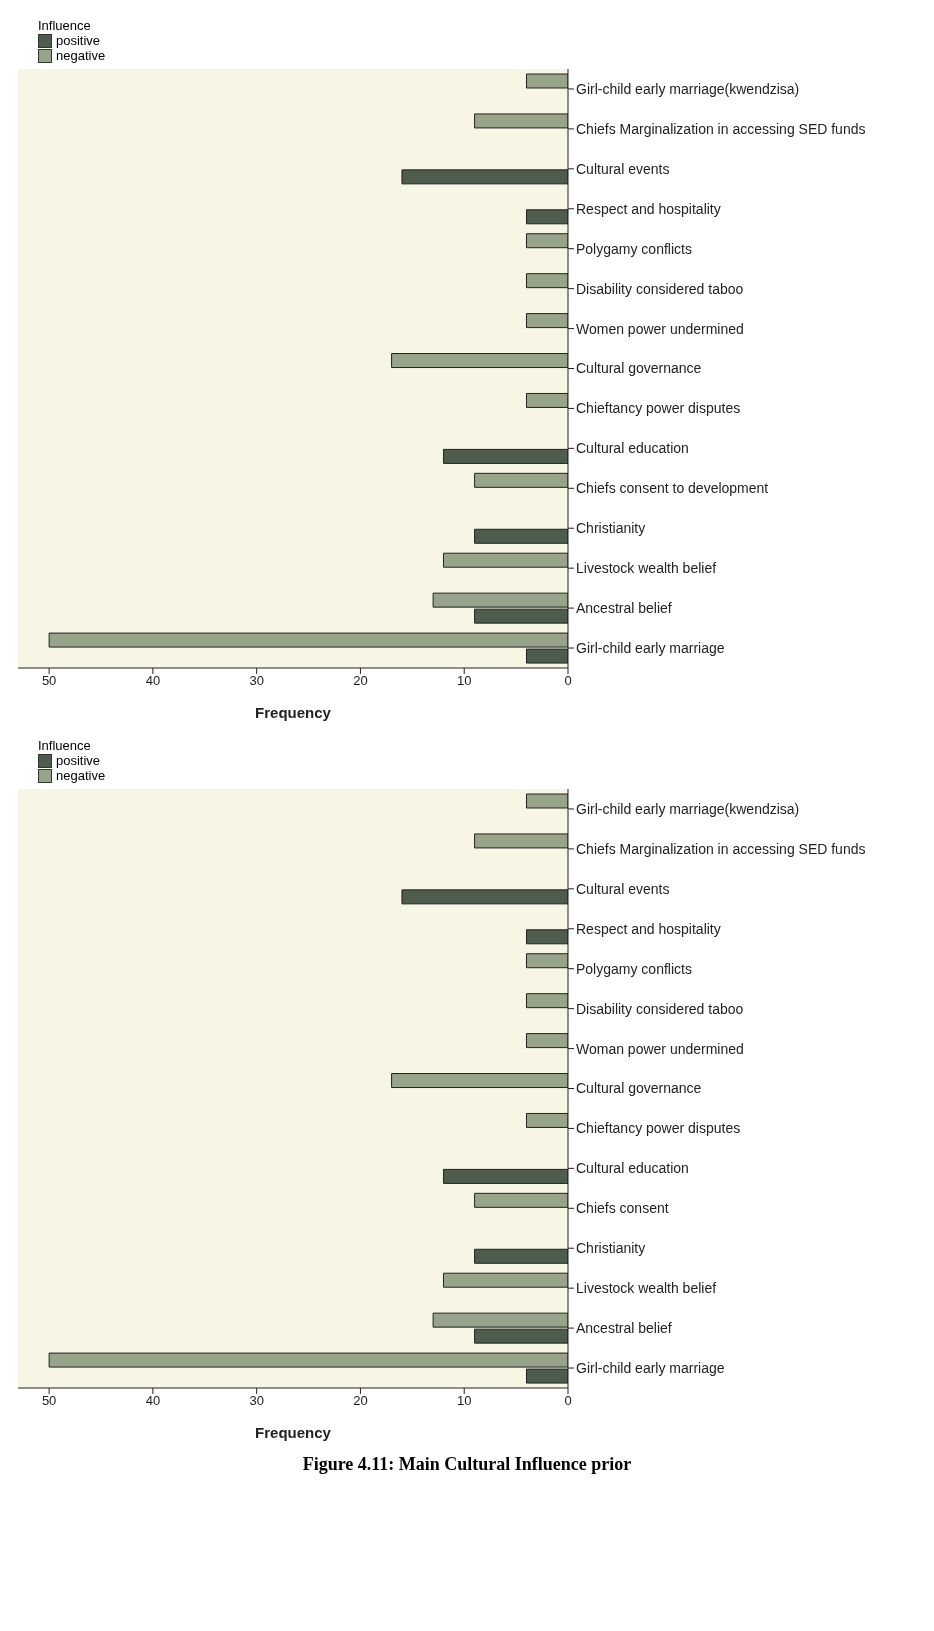 The image size is (934, 1631). I want to click on caption: Figure 4.11: Main Cultural Influence prior, so click(467, 1464).